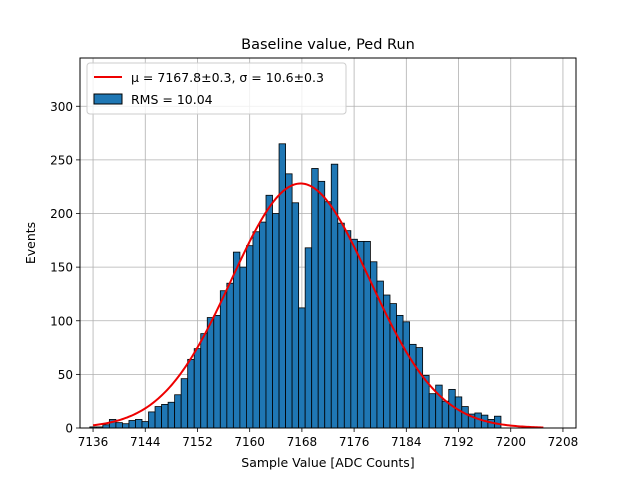  Describe the element at coordinates (61, 160) in the screenshot. I see `y-tick-label: 250` at that location.